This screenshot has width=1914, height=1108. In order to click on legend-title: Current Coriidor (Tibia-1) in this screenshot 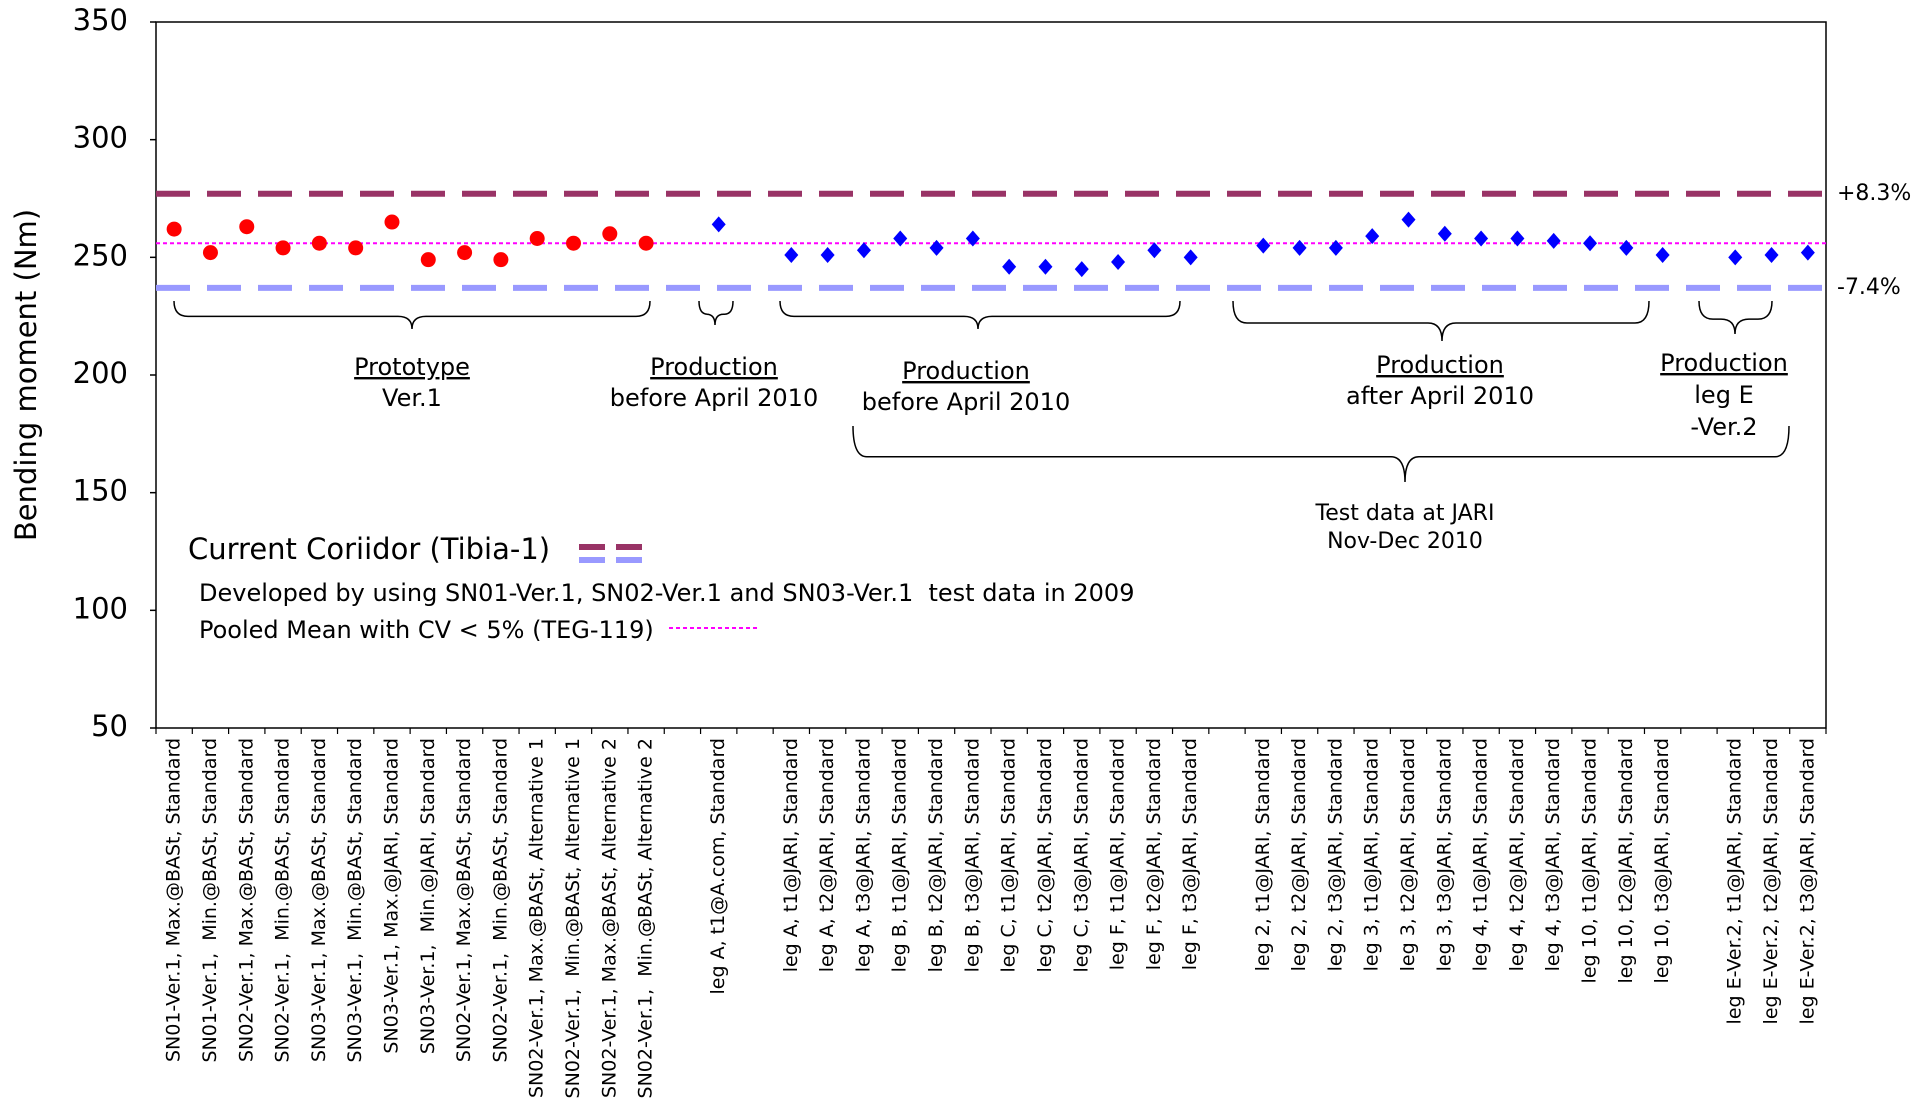, I will do `click(369, 549)`.